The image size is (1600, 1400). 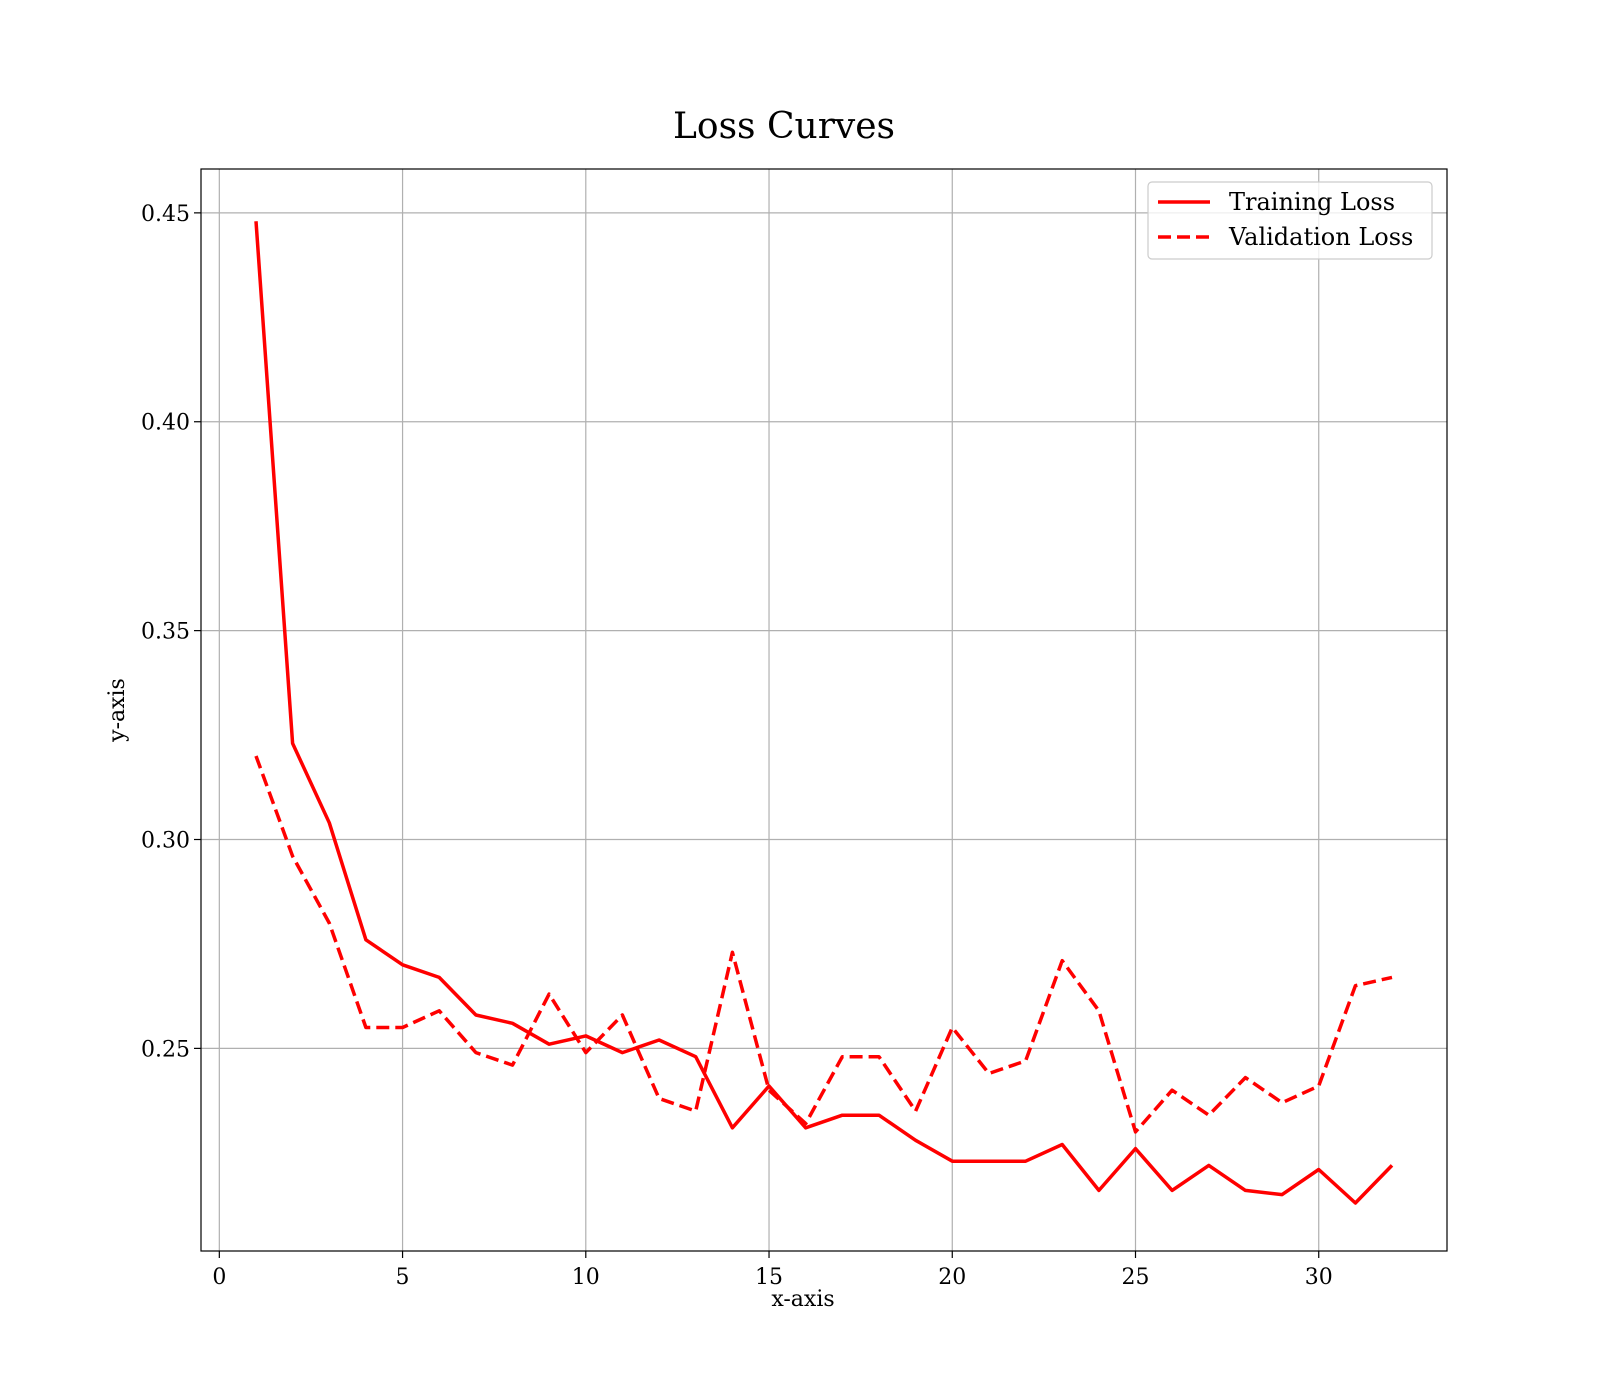 What do you see at coordinates (117, 710) in the screenshot?
I see `y-axis-label: y-axis` at bounding box center [117, 710].